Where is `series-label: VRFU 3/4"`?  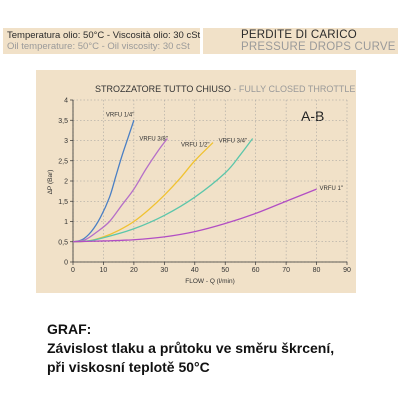 series-label: VRFU 3/4" is located at coordinates (233, 141).